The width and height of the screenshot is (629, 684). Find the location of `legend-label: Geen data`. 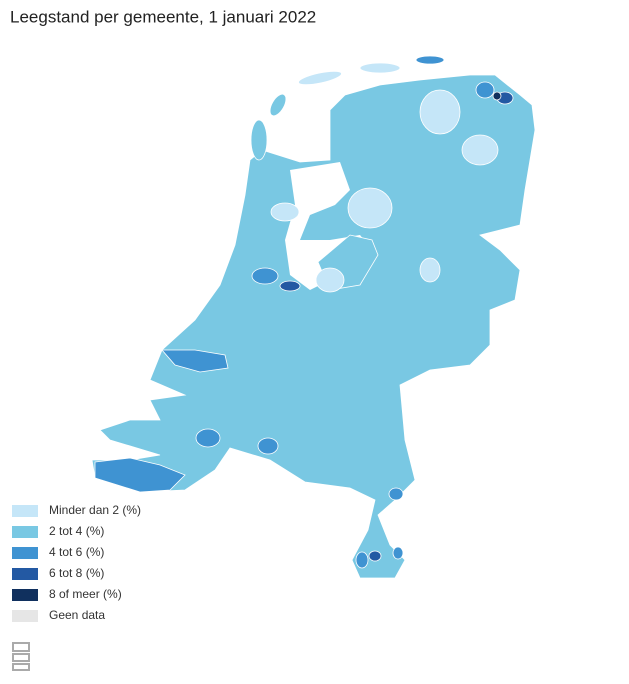

legend-label: Geen data is located at coordinates (77, 615).